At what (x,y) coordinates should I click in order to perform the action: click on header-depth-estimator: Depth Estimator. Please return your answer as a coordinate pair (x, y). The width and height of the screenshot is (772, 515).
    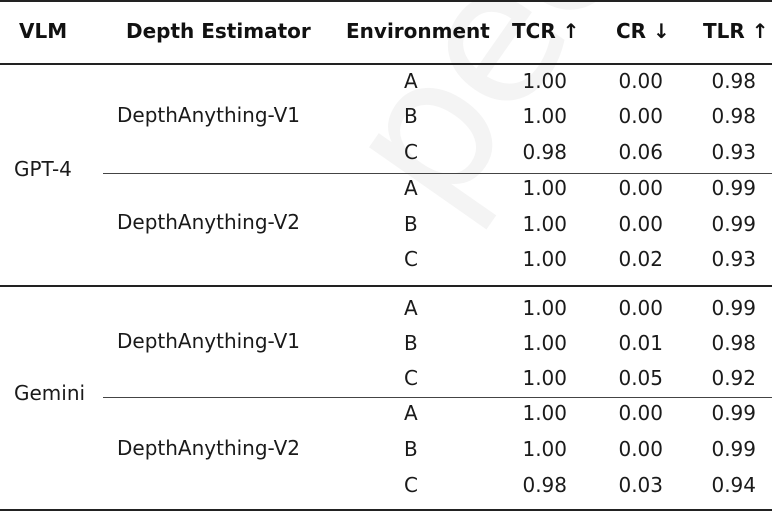
    Looking at the image, I should click on (218, 31).